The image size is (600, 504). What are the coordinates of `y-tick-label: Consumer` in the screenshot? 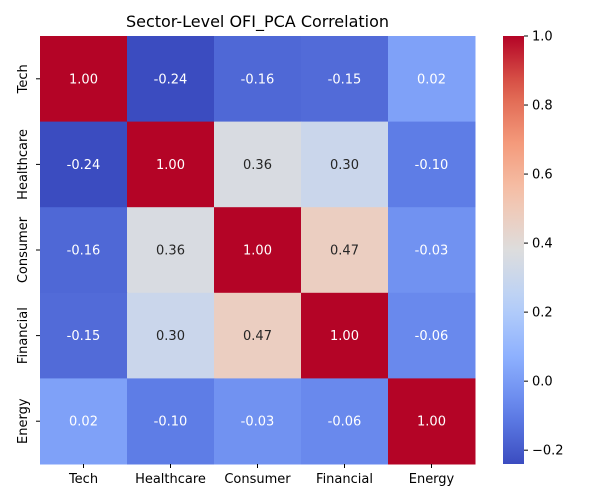 It's located at (23, 249).